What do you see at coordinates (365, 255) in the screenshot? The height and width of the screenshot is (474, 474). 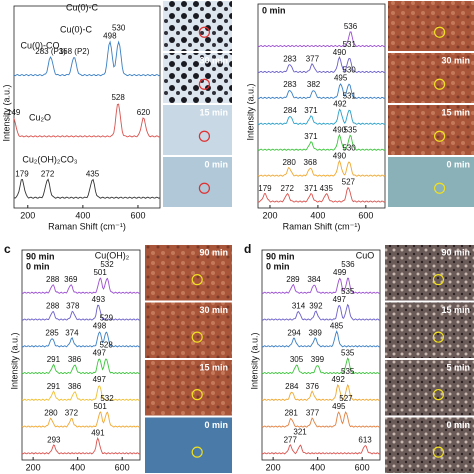 I see `annotation: CuO` at bounding box center [365, 255].